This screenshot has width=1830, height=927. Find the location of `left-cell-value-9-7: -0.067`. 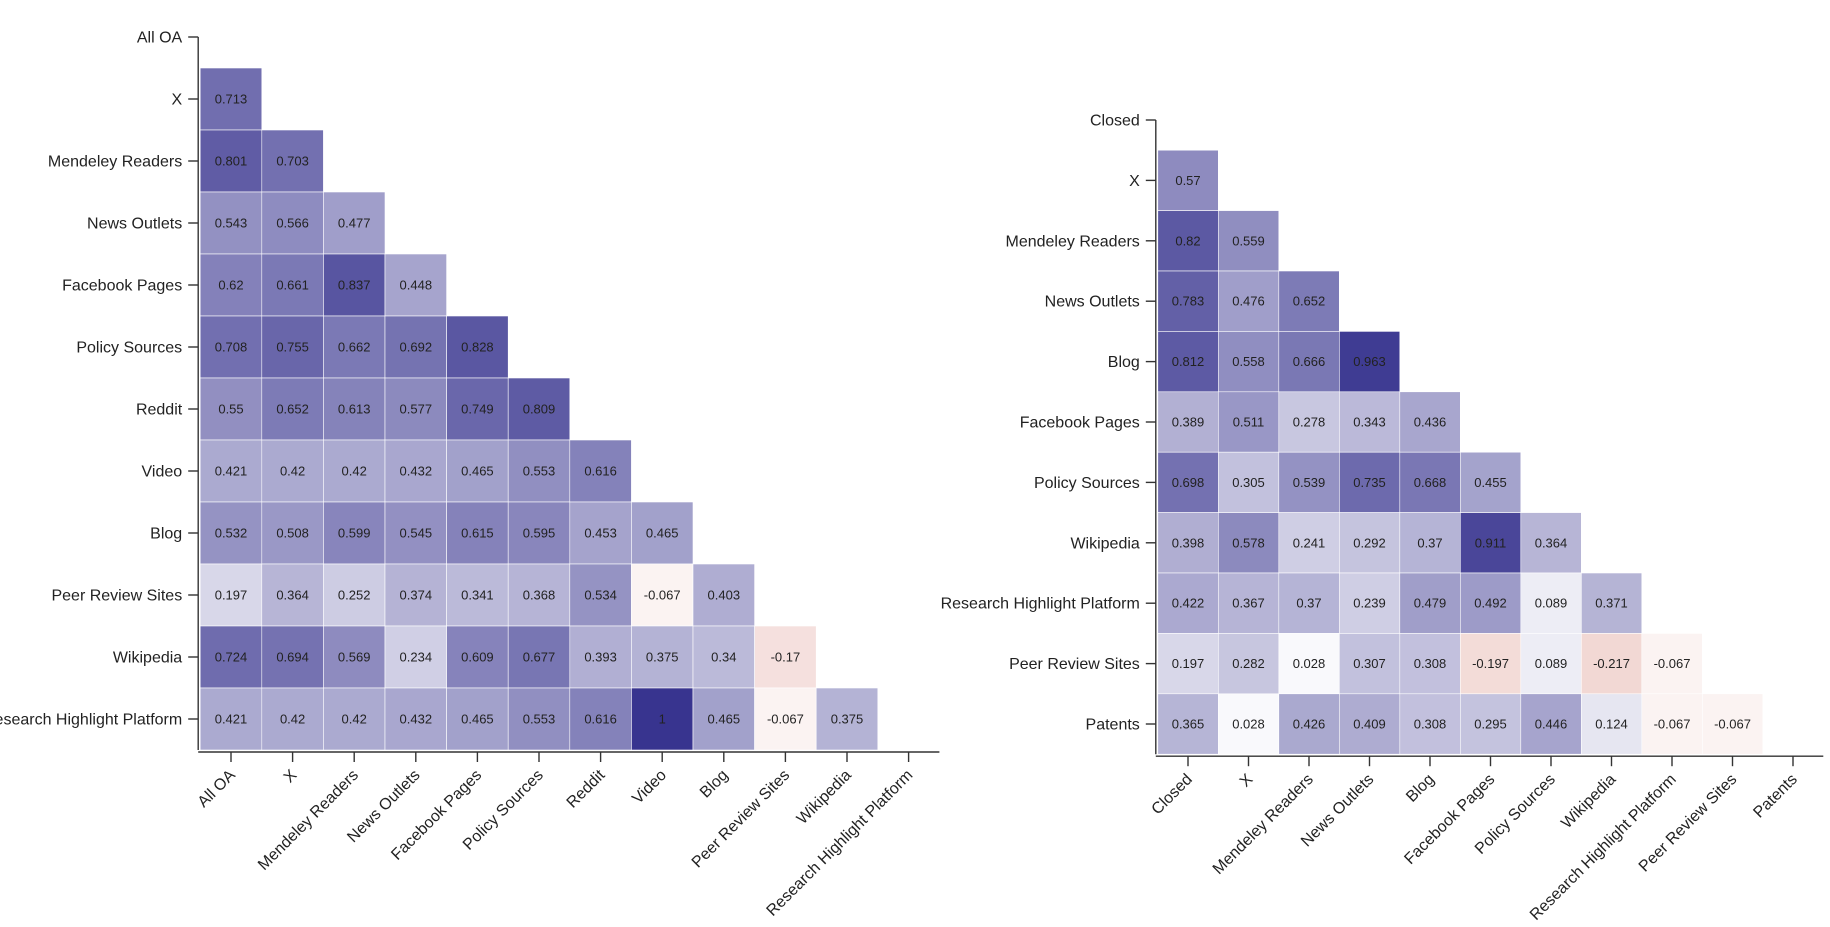

left-cell-value-9-7: -0.067 is located at coordinates (662, 595).